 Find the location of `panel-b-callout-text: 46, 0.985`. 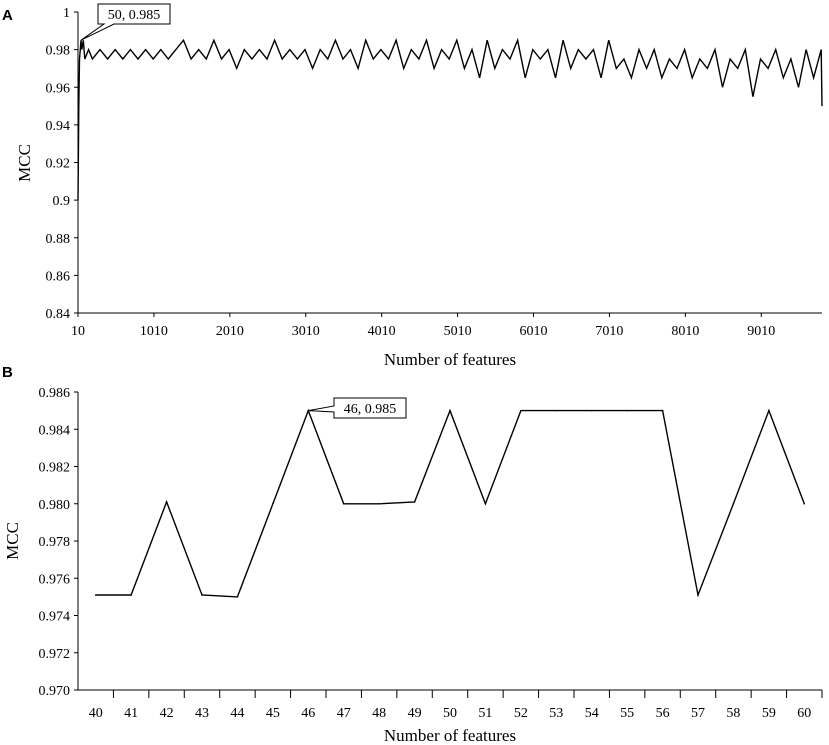

panel-b-callout-text: 46, 0.985 is located at coordinates (370, 409).